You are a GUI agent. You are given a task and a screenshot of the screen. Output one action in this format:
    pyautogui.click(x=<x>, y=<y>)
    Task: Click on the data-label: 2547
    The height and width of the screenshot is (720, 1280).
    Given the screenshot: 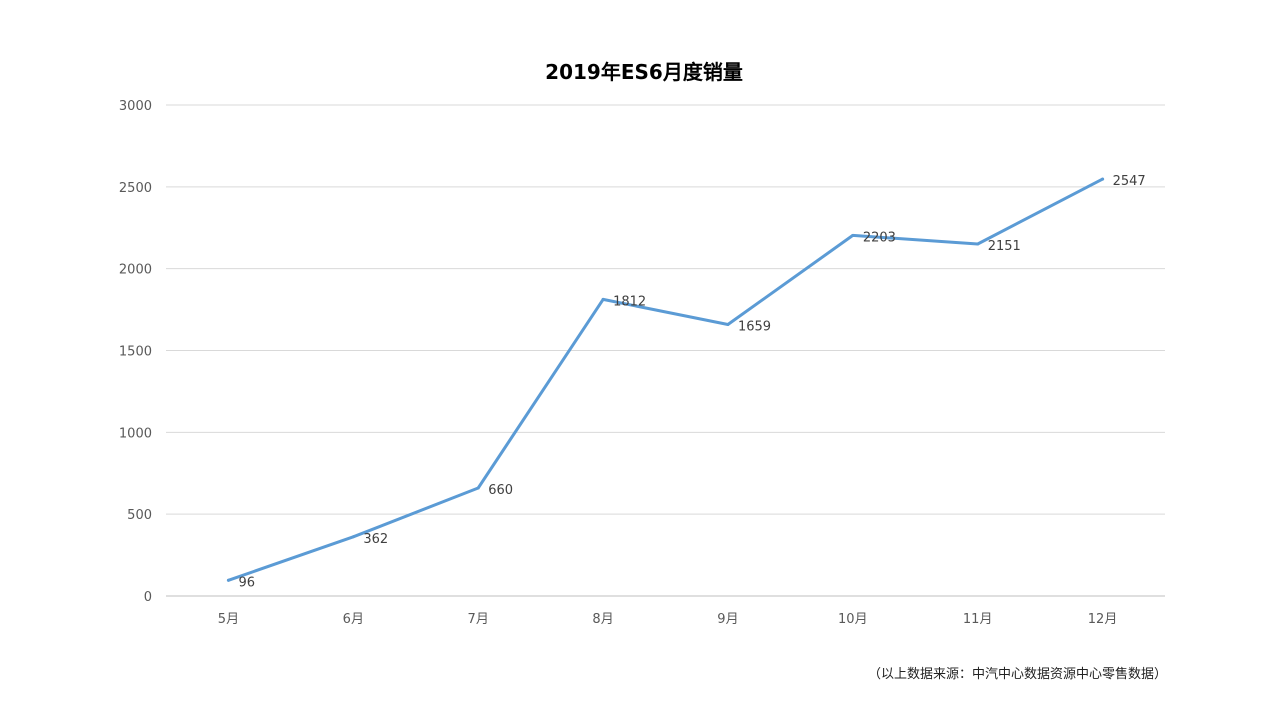 What is the action you would take?
    pyautogui.click(x=1129, y=181)
    